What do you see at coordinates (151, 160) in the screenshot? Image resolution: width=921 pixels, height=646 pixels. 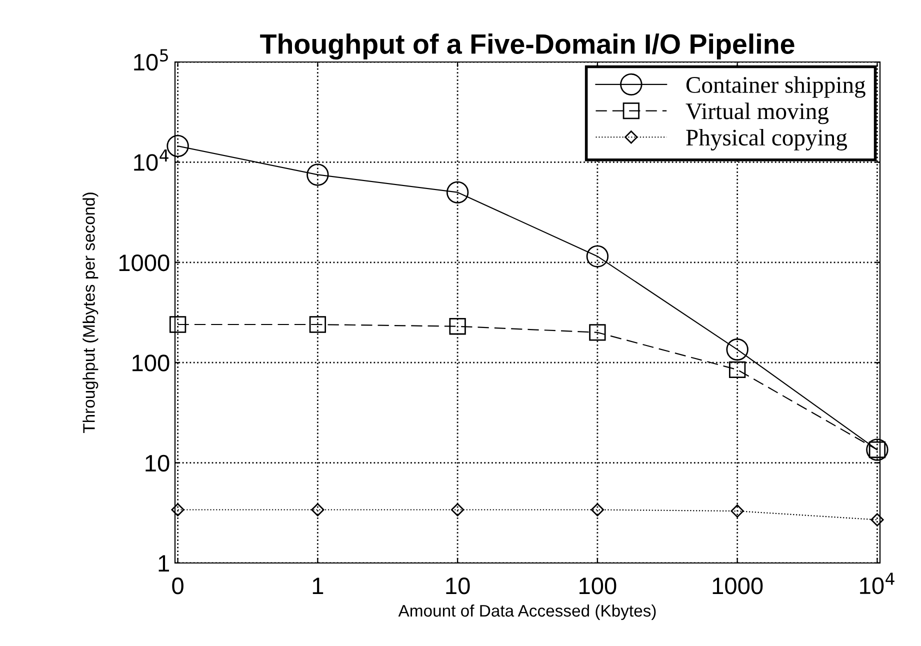 I see `y-tick-label: 10$^{4}$` at bounding box center [151, 160].